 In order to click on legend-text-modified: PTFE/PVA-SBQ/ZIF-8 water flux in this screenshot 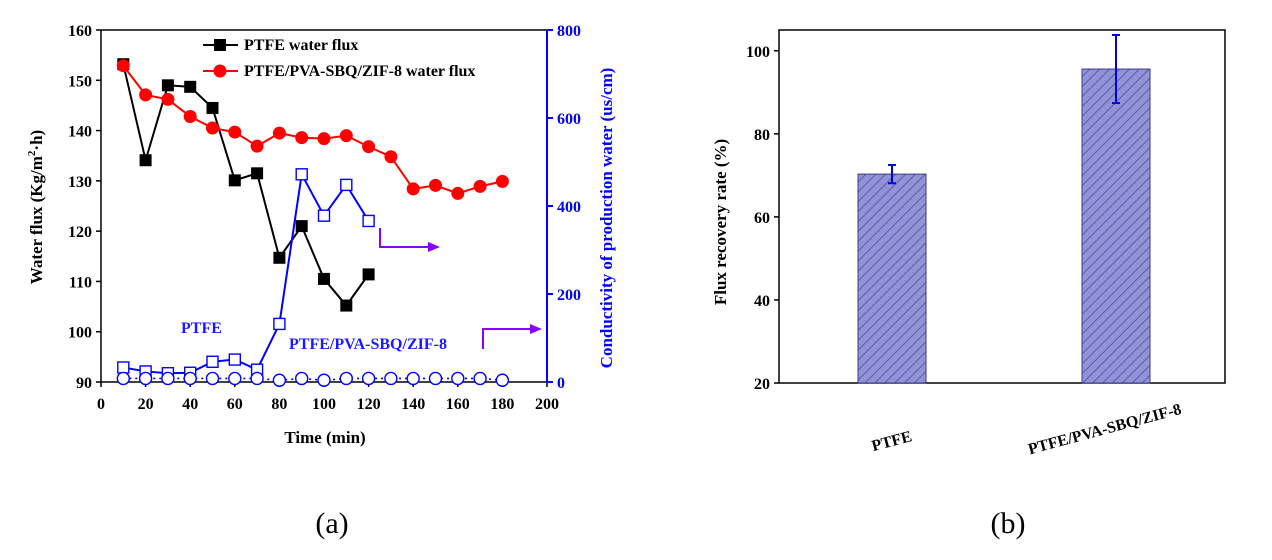, I will do `click(359, 71)`.